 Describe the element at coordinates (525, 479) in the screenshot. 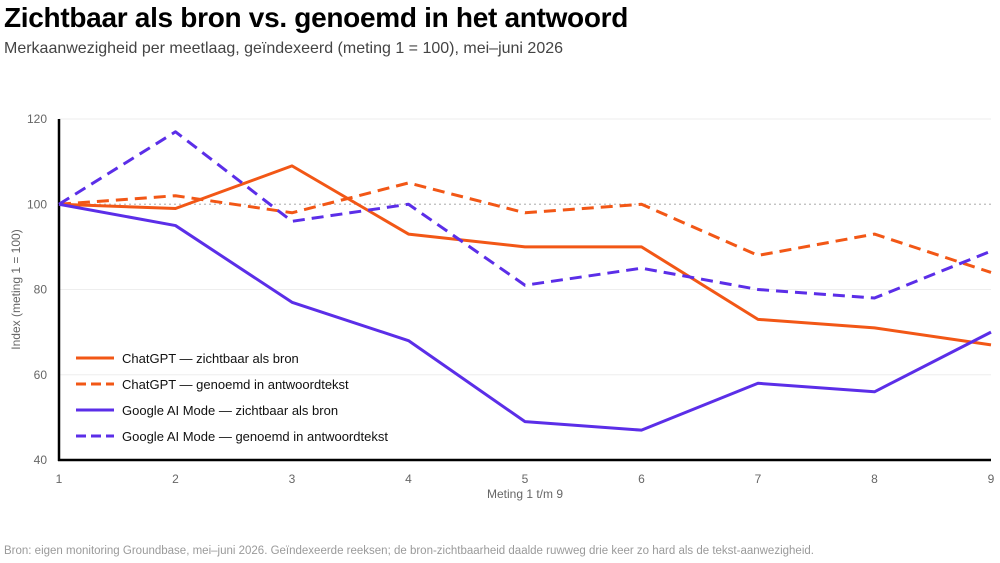

I see `x-tick-label: 5` at that location.